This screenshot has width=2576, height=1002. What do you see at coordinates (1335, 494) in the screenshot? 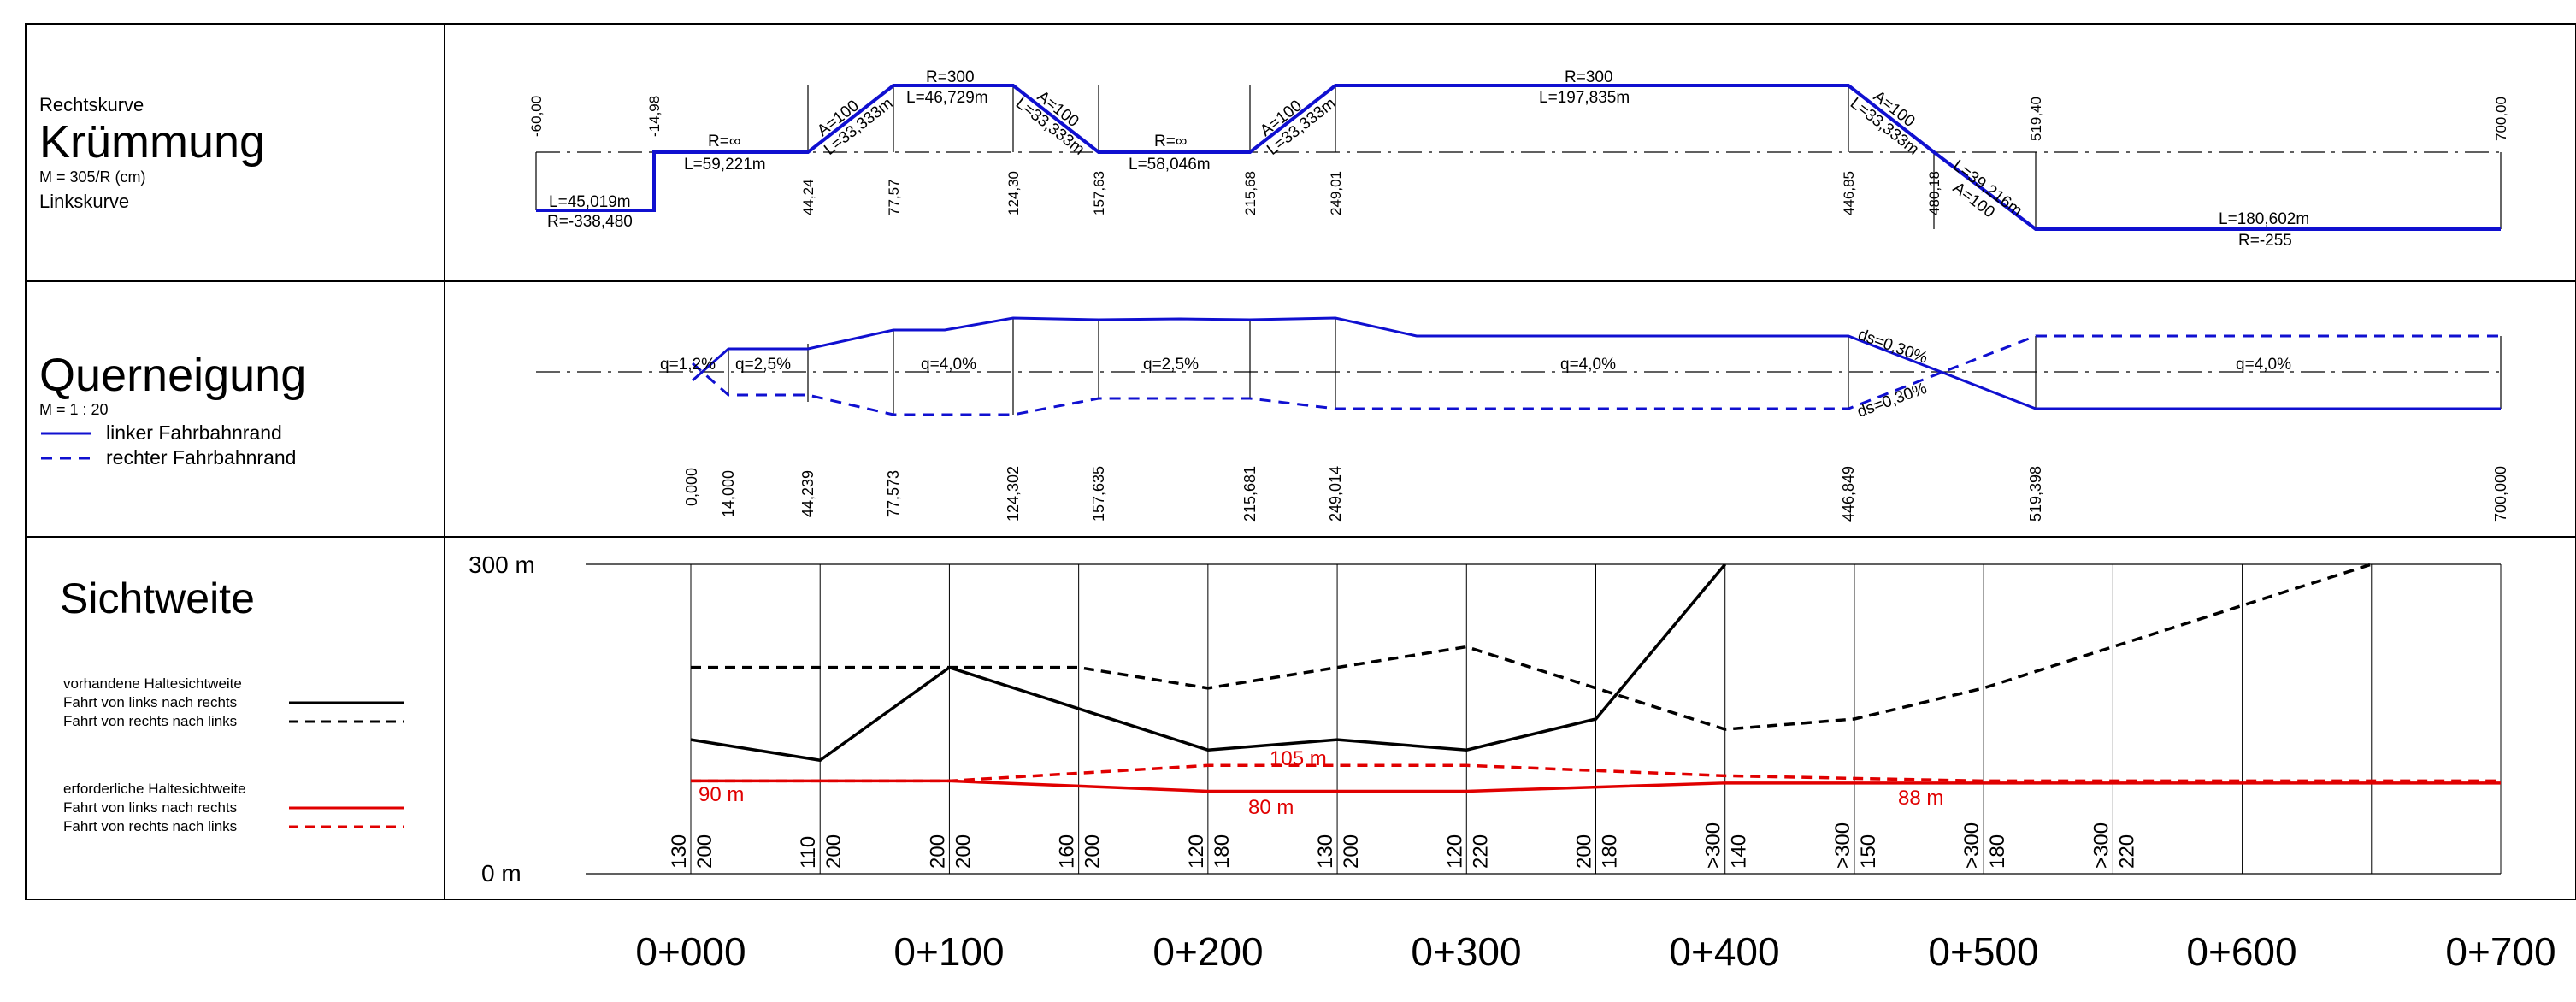
I see `querneigung-station-label: 249,014` at bounding box center [1335, 494].